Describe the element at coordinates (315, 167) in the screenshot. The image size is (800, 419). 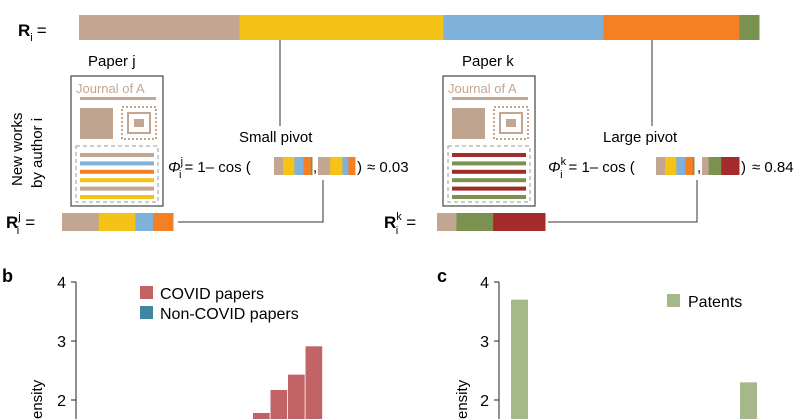
I see `phi-j-comma: ,` at that location.